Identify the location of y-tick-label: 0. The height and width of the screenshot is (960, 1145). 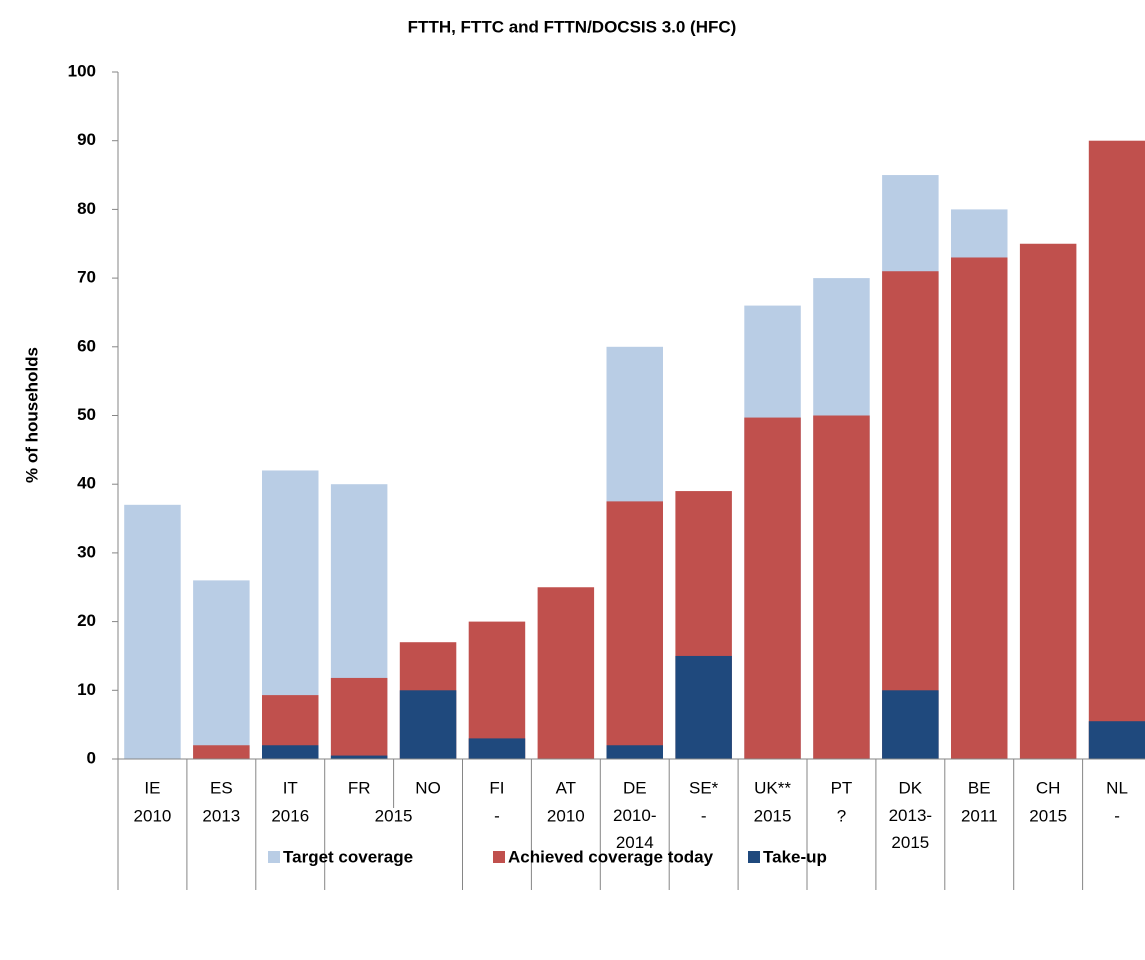
(91, 757).